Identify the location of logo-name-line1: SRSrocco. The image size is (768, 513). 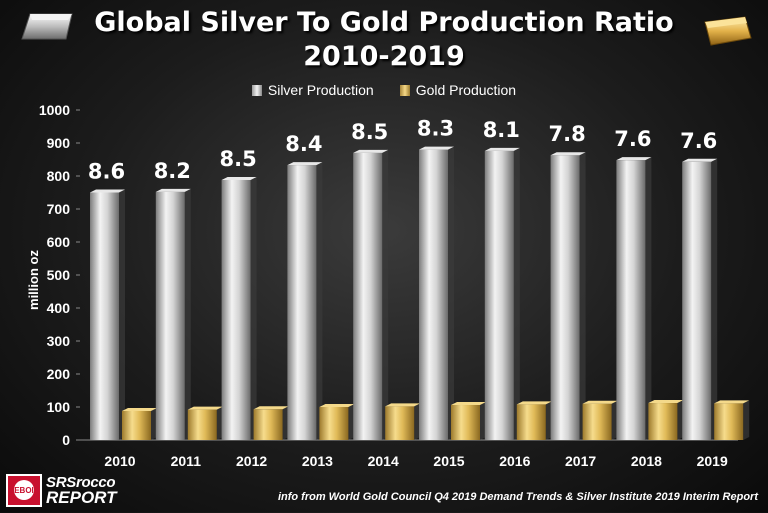
(81, 482).